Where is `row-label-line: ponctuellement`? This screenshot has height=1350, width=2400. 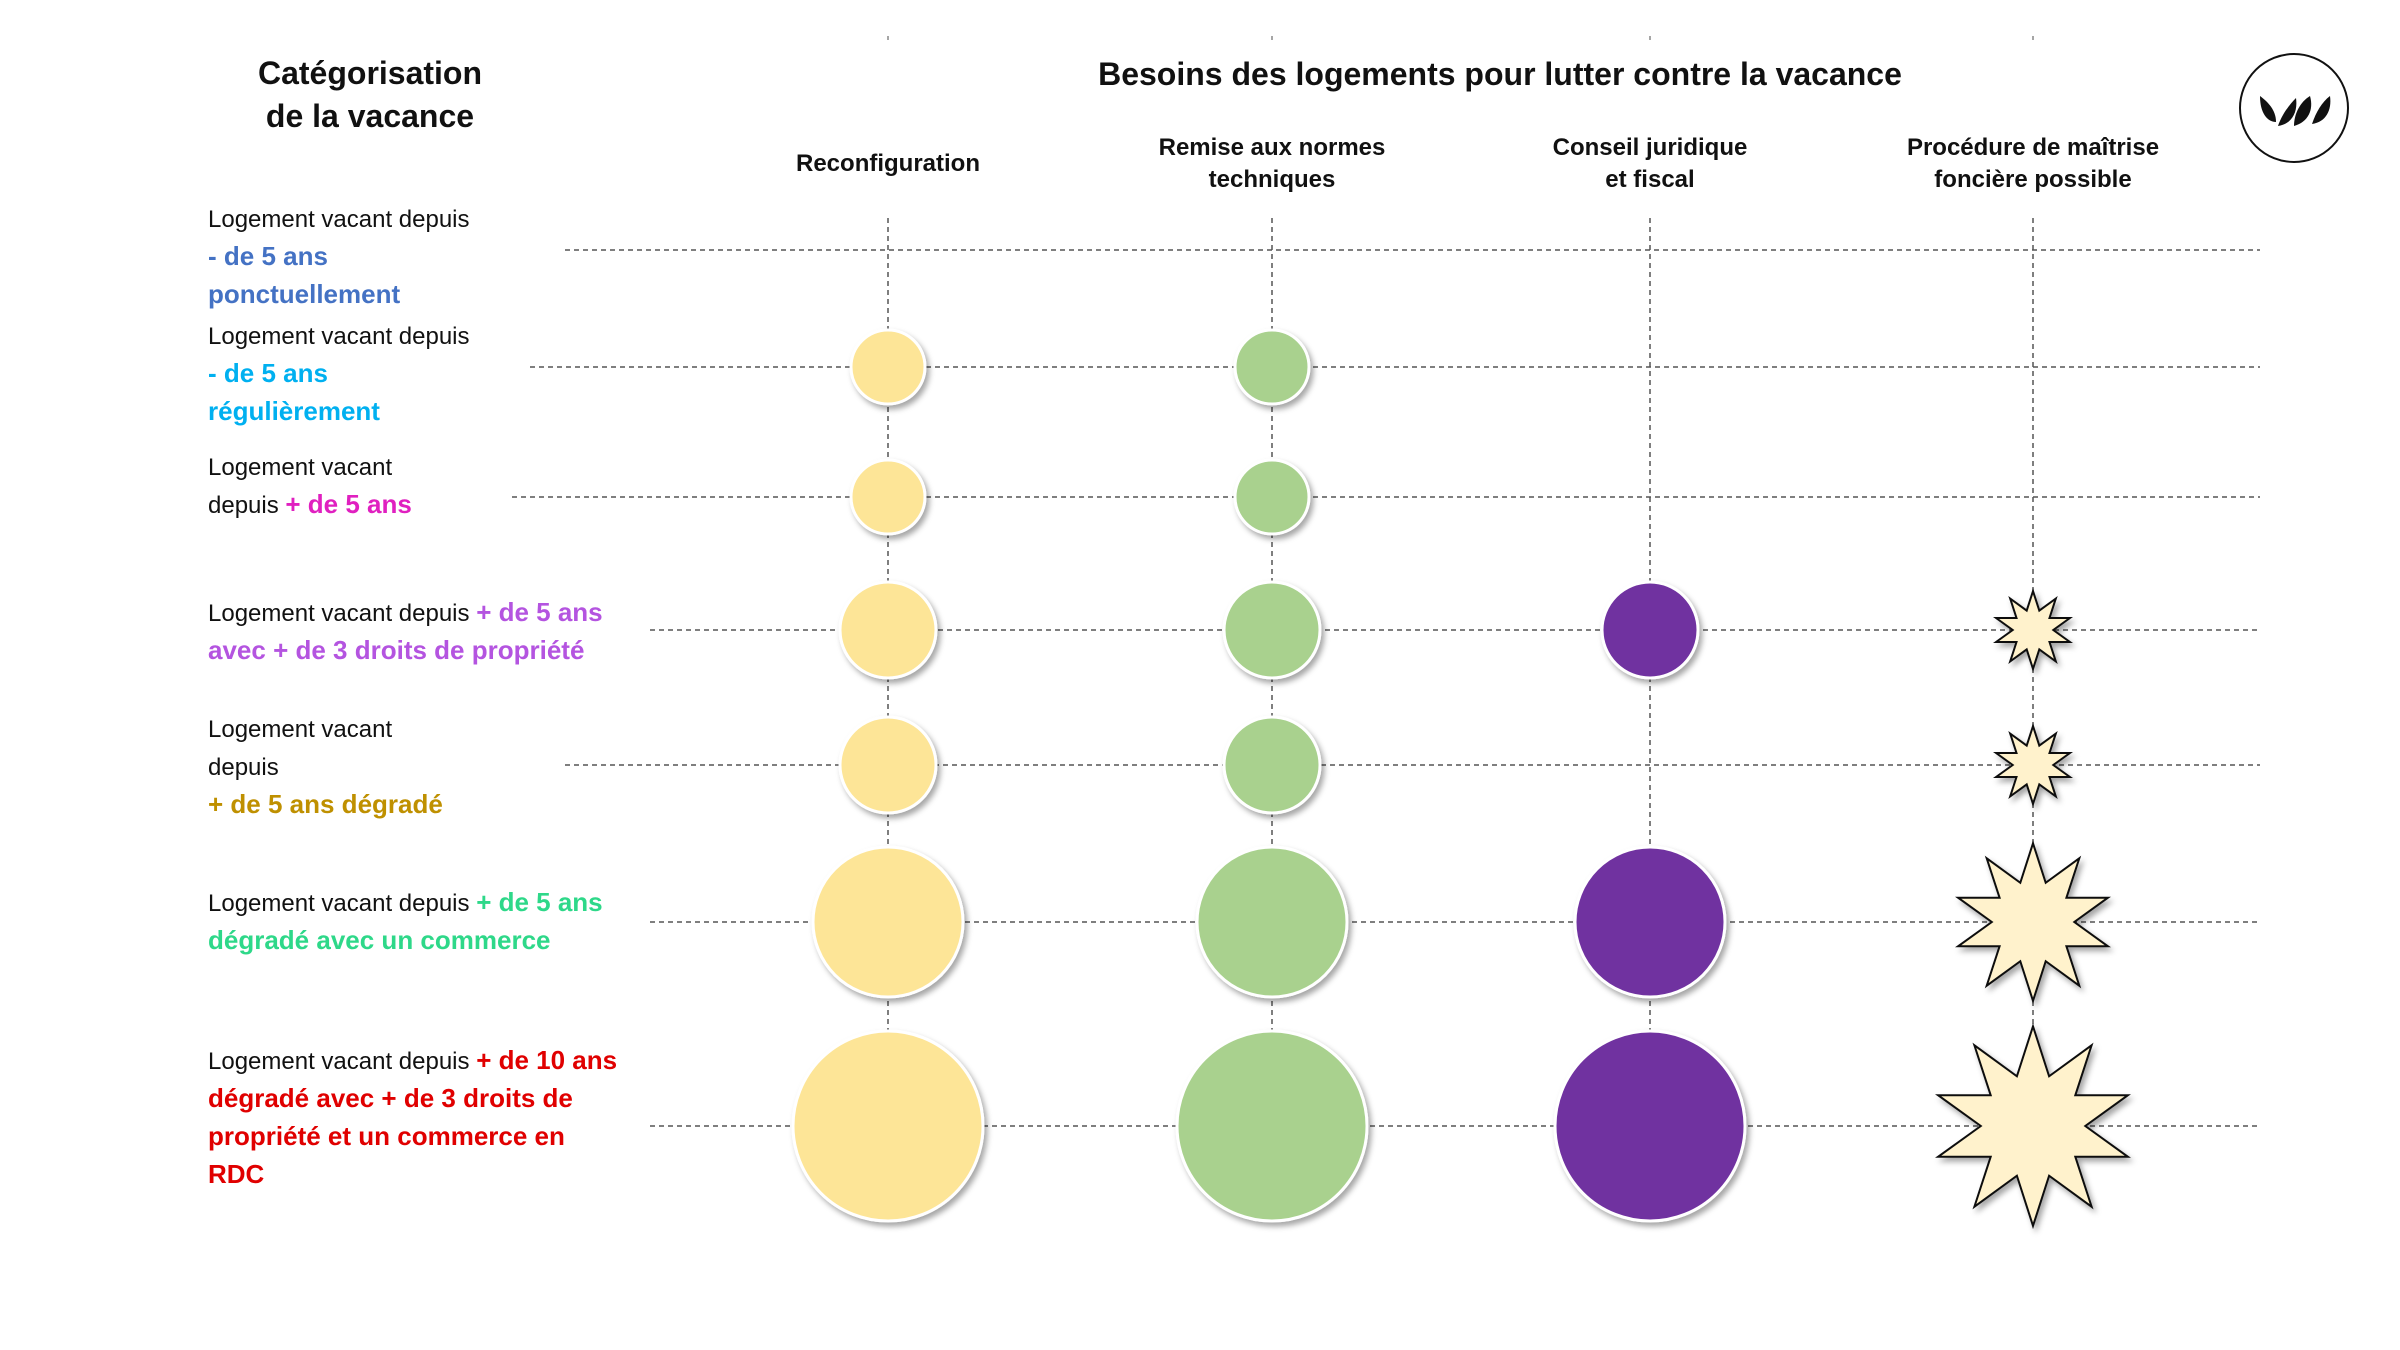
row-label-line: ponctuellement is located at coordinates (428, 295).